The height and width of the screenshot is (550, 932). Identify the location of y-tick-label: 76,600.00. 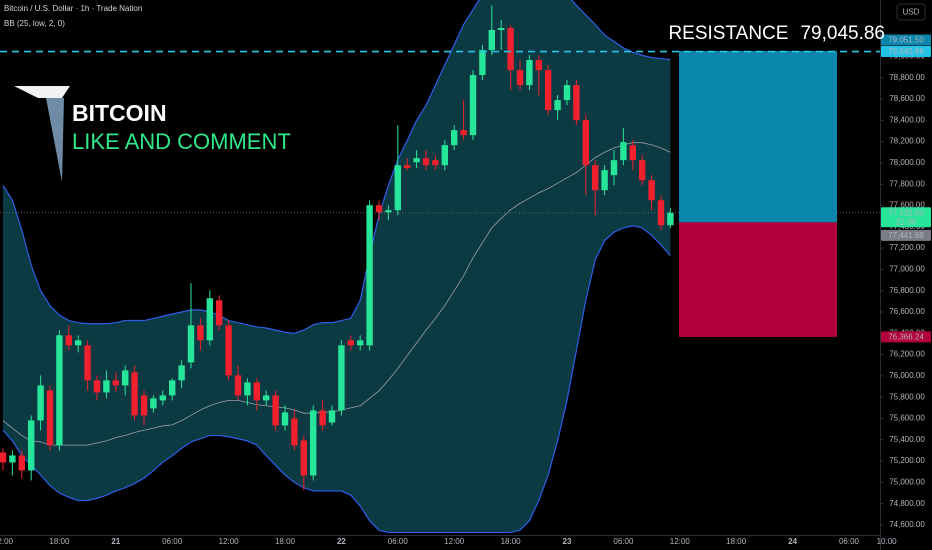
(907, 311).